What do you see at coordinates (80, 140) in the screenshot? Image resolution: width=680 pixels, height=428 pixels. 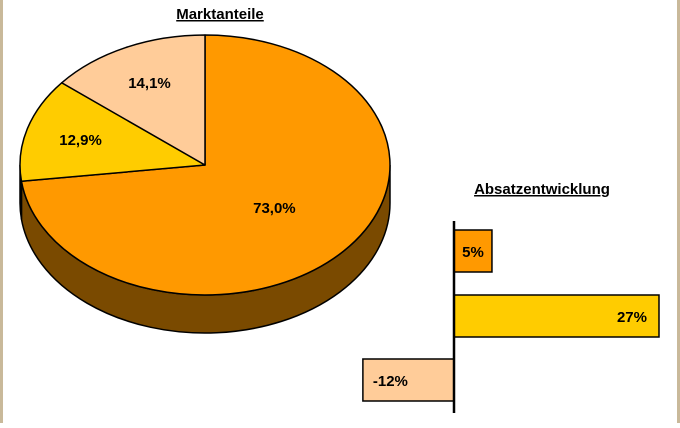 I see `pie-label-1: 12,9%` at bounding box center [80, 140].